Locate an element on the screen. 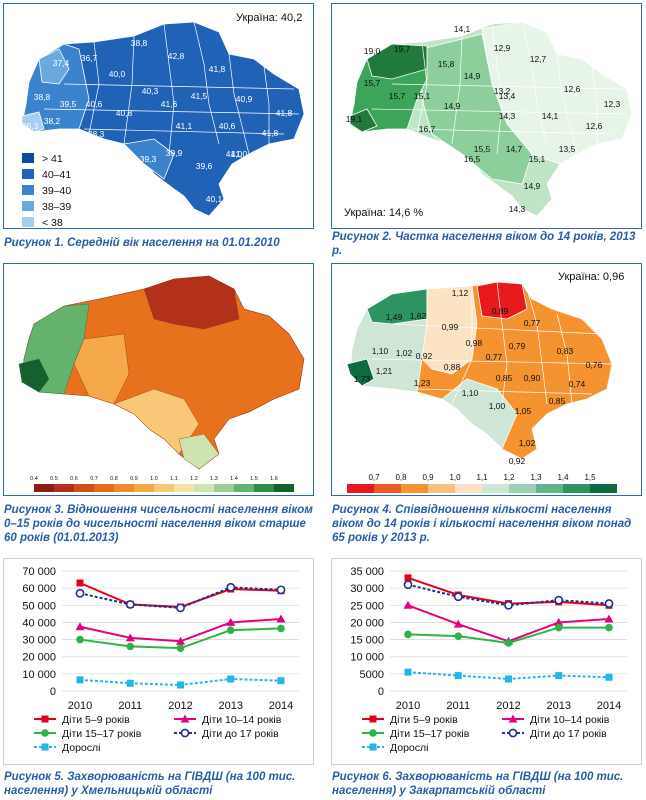 The height and width of the screenshot is (800, 646). fig1-legend-label: 39–40 is located at coordinates (56, 191).